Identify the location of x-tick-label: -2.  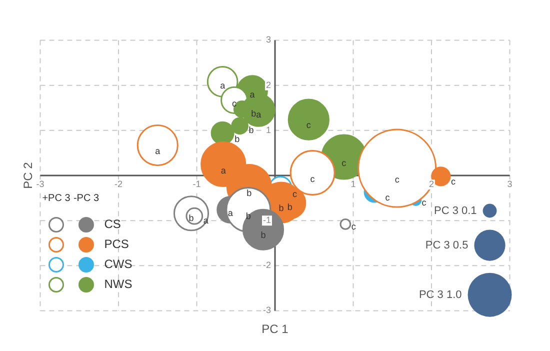
(118, 183).